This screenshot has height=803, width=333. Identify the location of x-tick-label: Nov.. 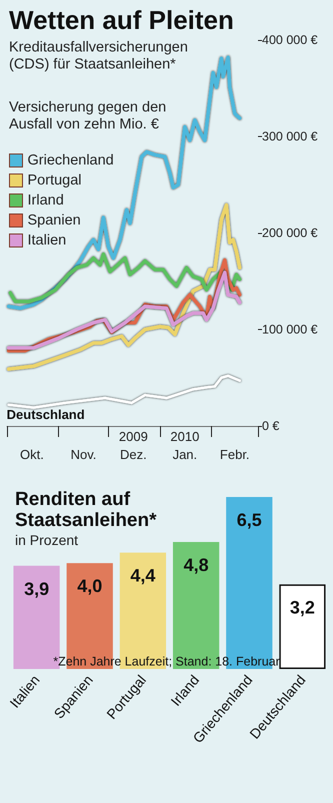
(83, 454).